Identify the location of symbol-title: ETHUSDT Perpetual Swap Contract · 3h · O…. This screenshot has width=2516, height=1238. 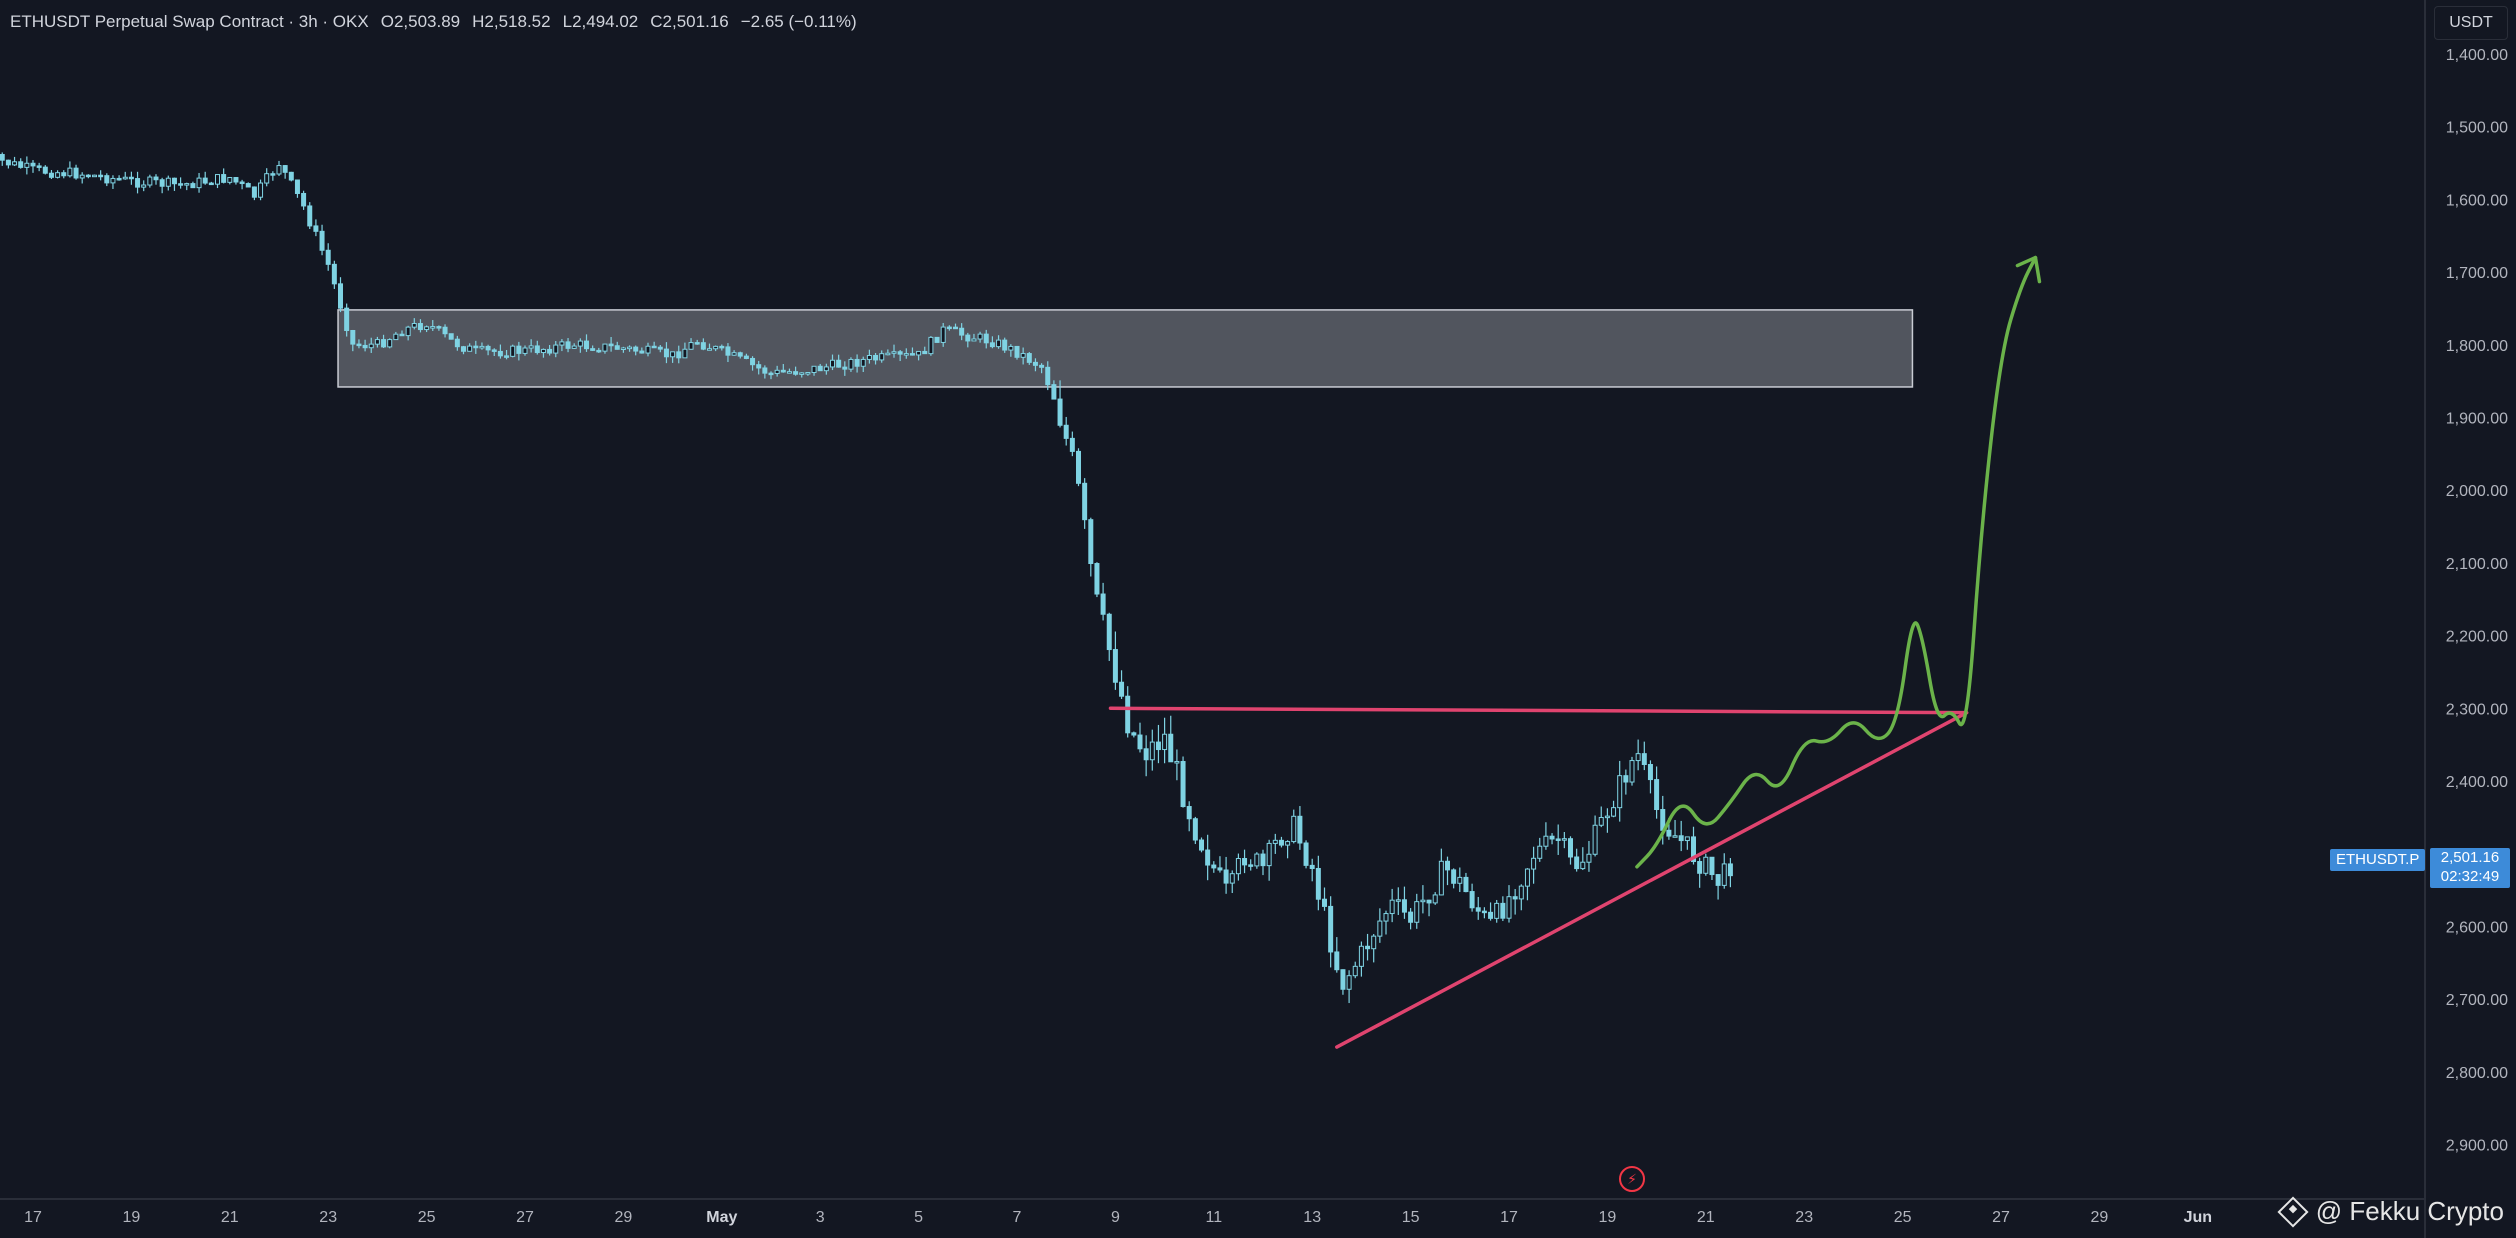
(189, 21).